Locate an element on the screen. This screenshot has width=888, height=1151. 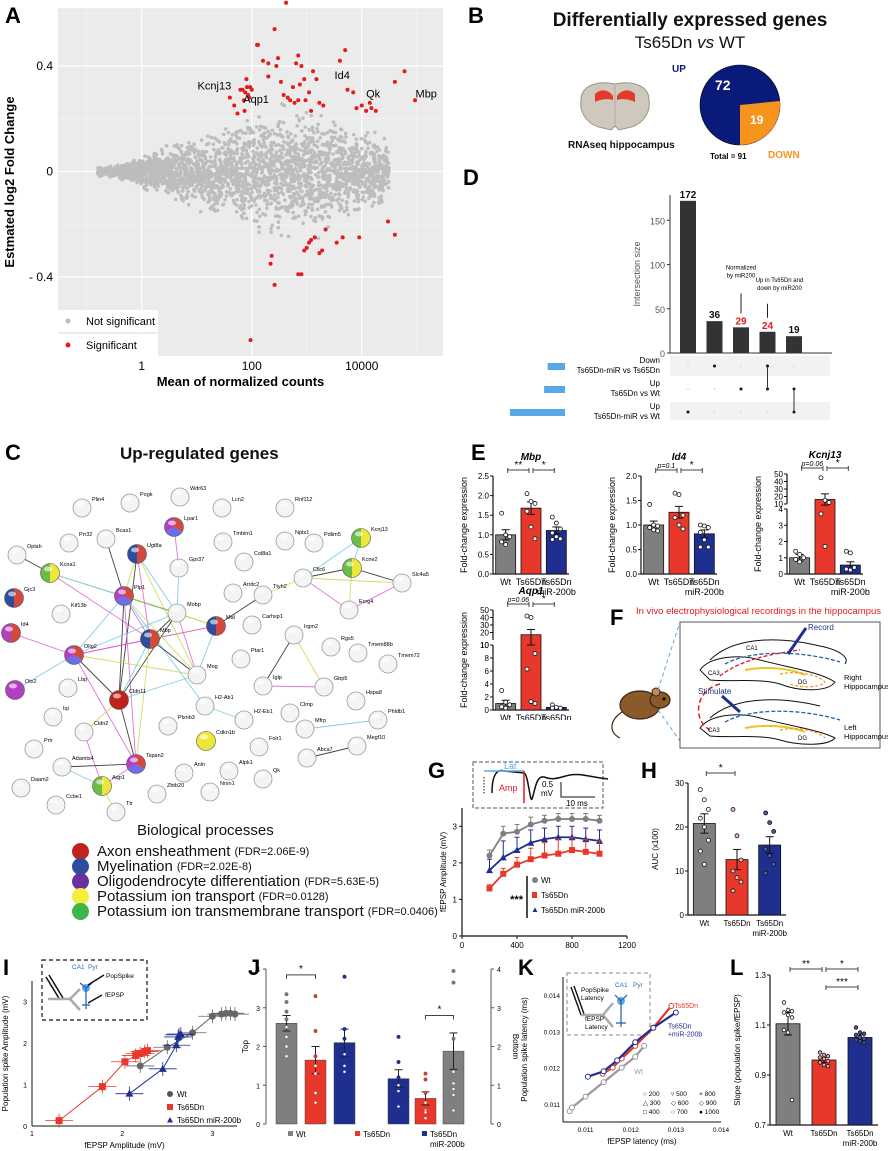
node-half is located at coordinates (6, 633).